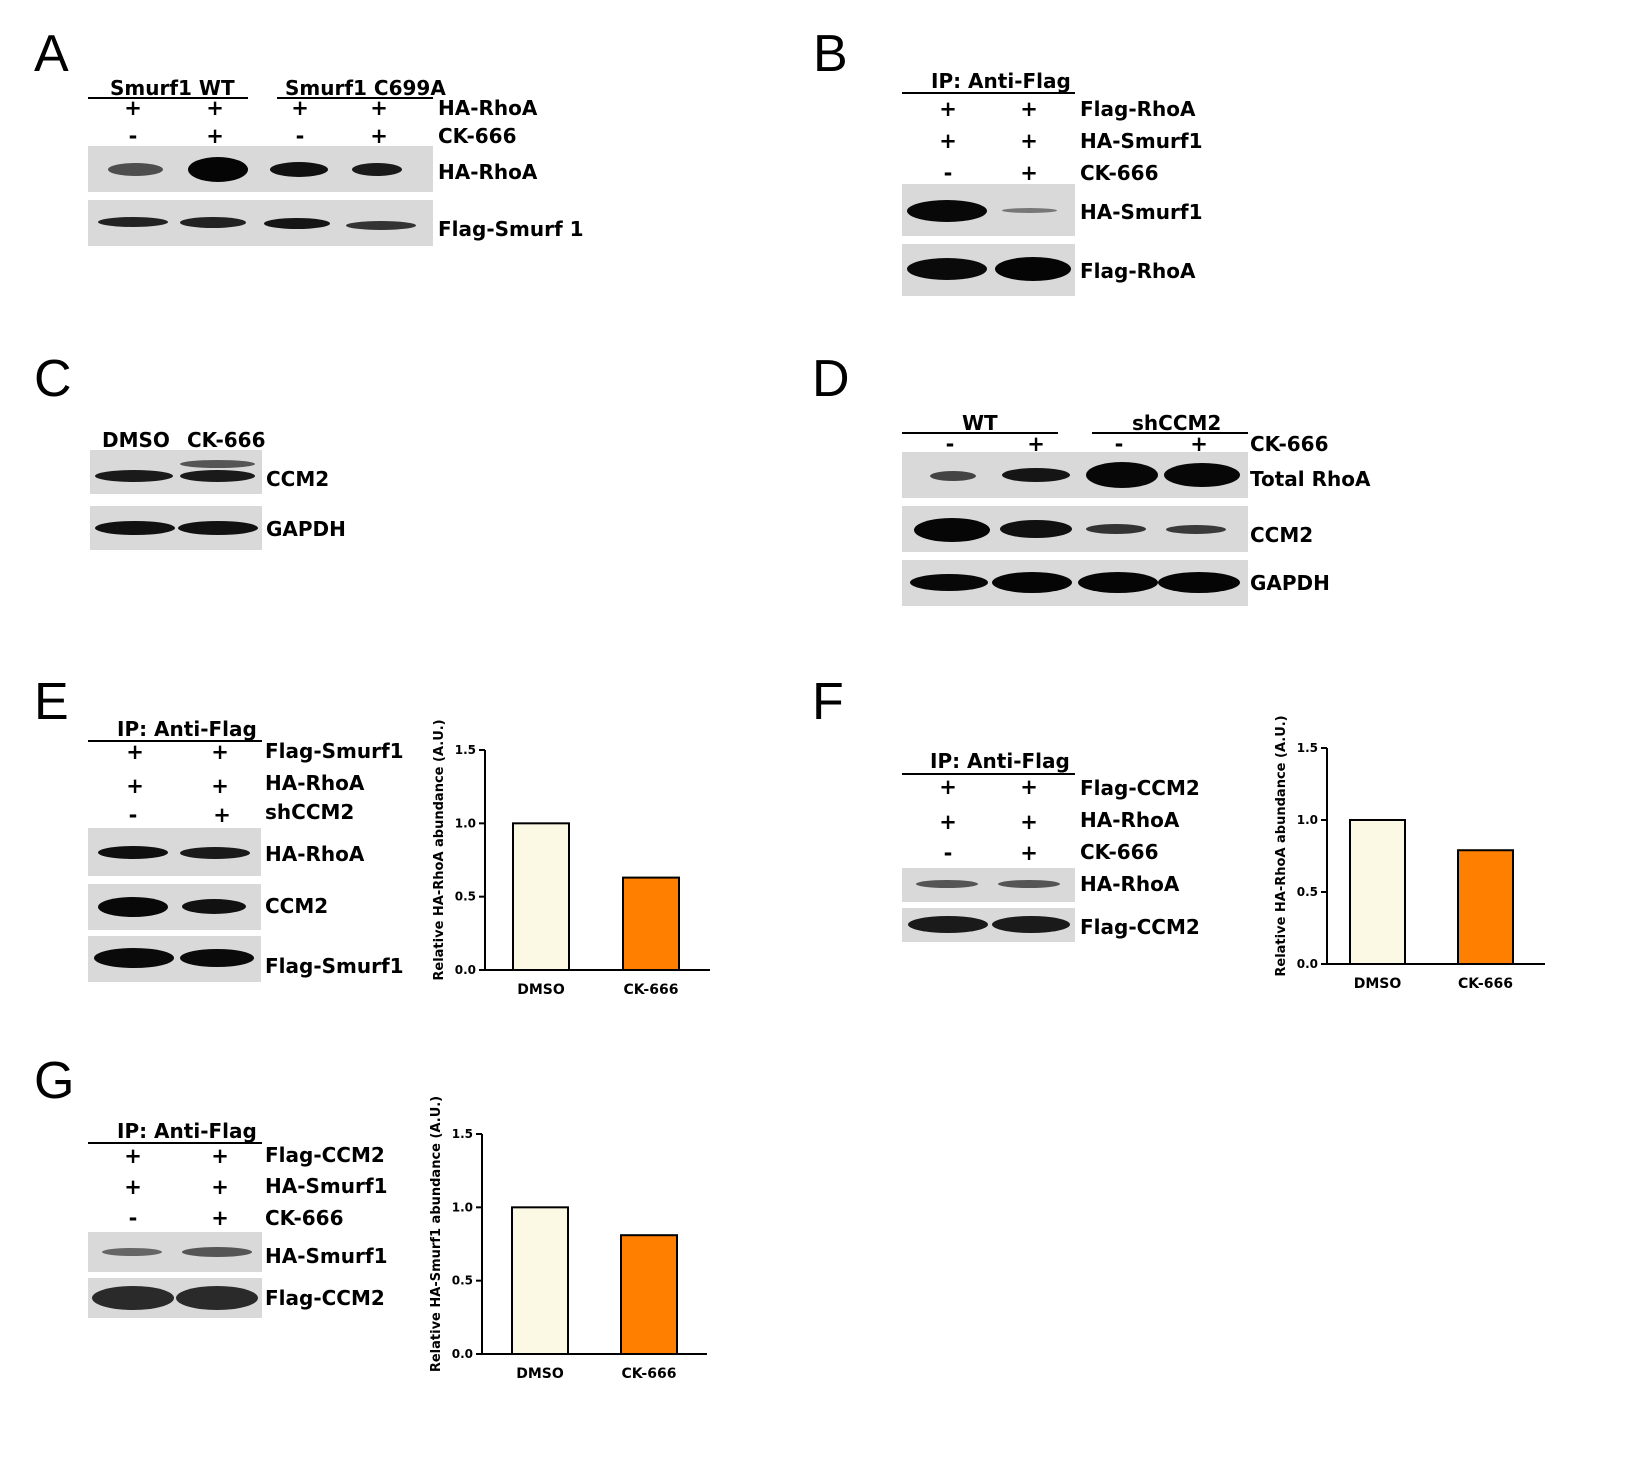 This screenshot has width=1638, height=1472. What do you see at coordinates (175, 1298) in the screenshot?
I see `panel-g-blot-flag-ccm2` at bounding box center [175, 1298].